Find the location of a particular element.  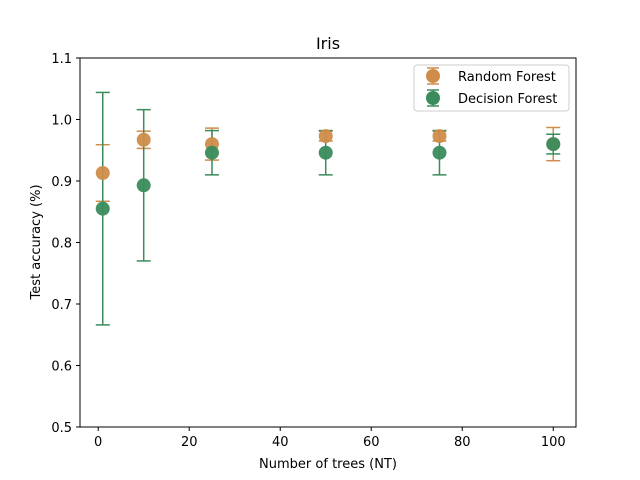

y-tick-label: 0.6 is located at coordinates (61, 367).